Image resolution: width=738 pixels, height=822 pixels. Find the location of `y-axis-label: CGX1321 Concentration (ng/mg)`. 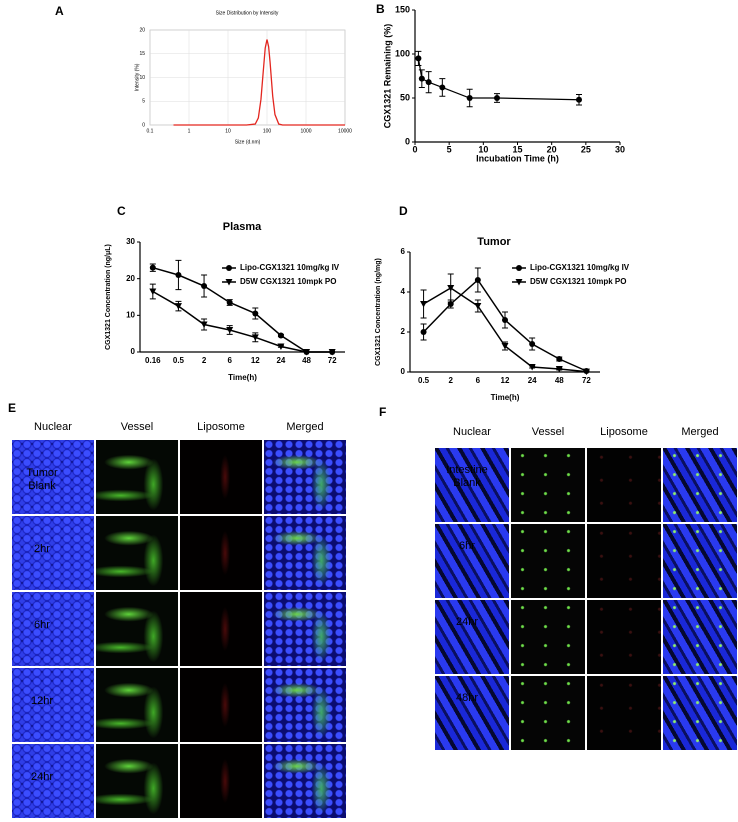

y-axis-label: CGX1321 Concentration (ng/mg) is located at coordinates (378, 312).